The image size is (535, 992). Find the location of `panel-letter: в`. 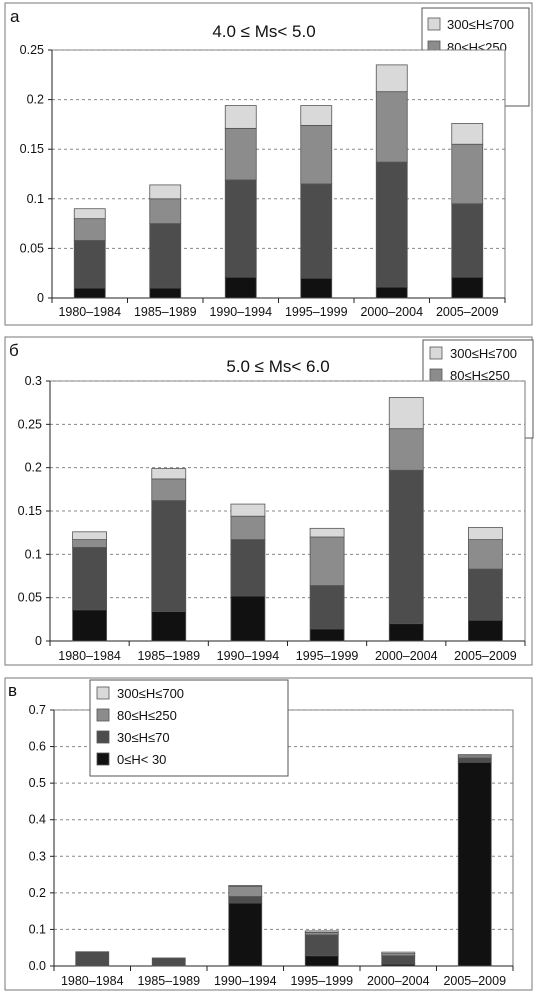

panel-letter: в is located at coordinates (12, 690).